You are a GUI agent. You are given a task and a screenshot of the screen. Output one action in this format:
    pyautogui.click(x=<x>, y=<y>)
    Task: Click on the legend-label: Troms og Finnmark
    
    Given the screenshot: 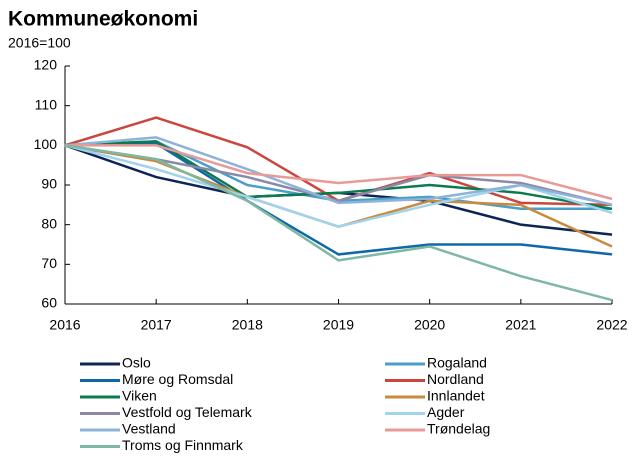 What is the action you would take?
    pyautogui.click(x=183, y=445)
    